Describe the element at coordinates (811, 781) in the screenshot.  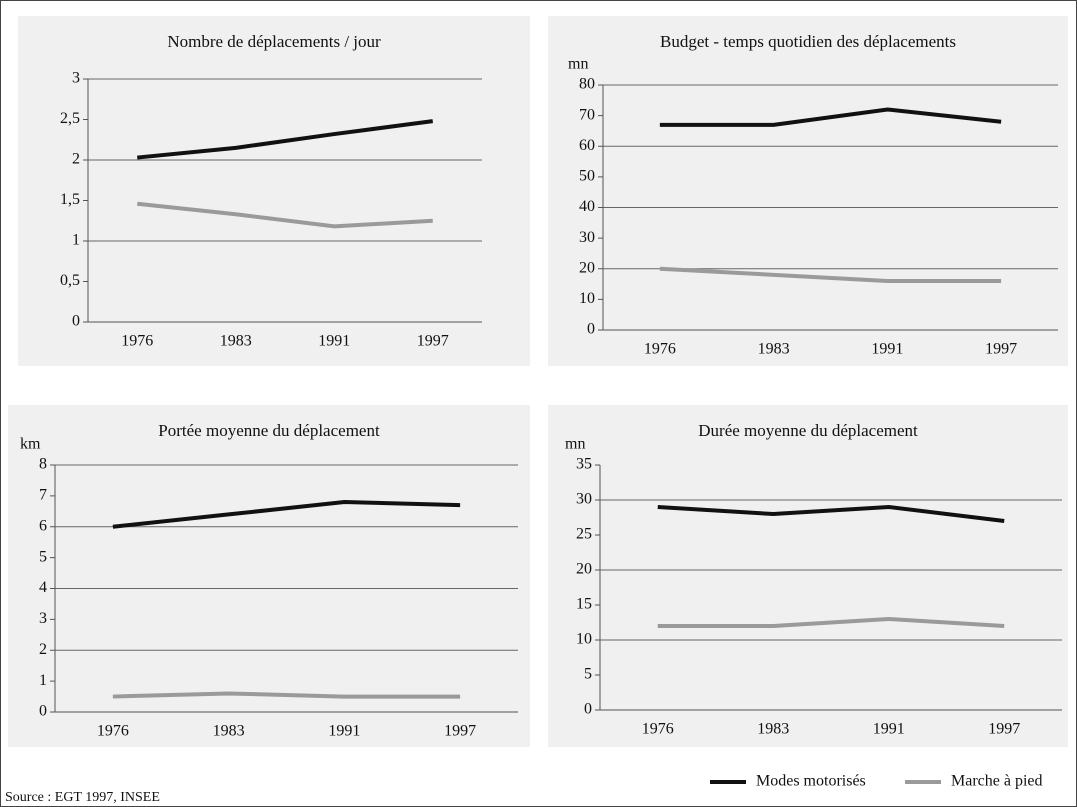
I see `legend-label: Modes motorisés` at that location.